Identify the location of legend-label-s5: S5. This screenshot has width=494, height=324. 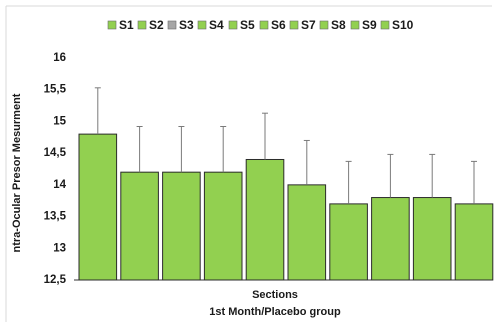
(247, 25).